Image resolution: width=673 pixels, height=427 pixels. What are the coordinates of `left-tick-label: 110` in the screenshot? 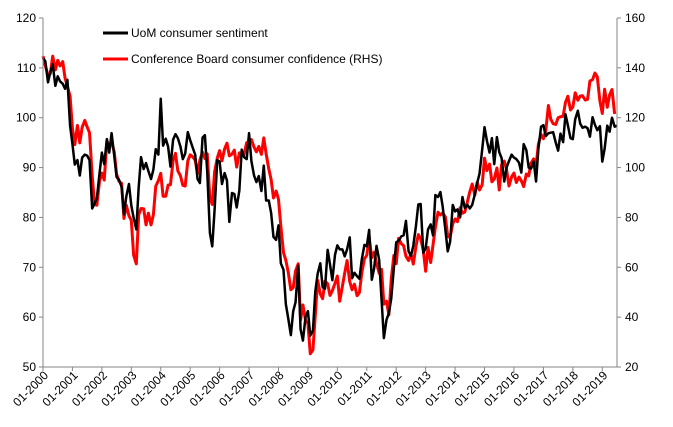 It's located at (26, 68).